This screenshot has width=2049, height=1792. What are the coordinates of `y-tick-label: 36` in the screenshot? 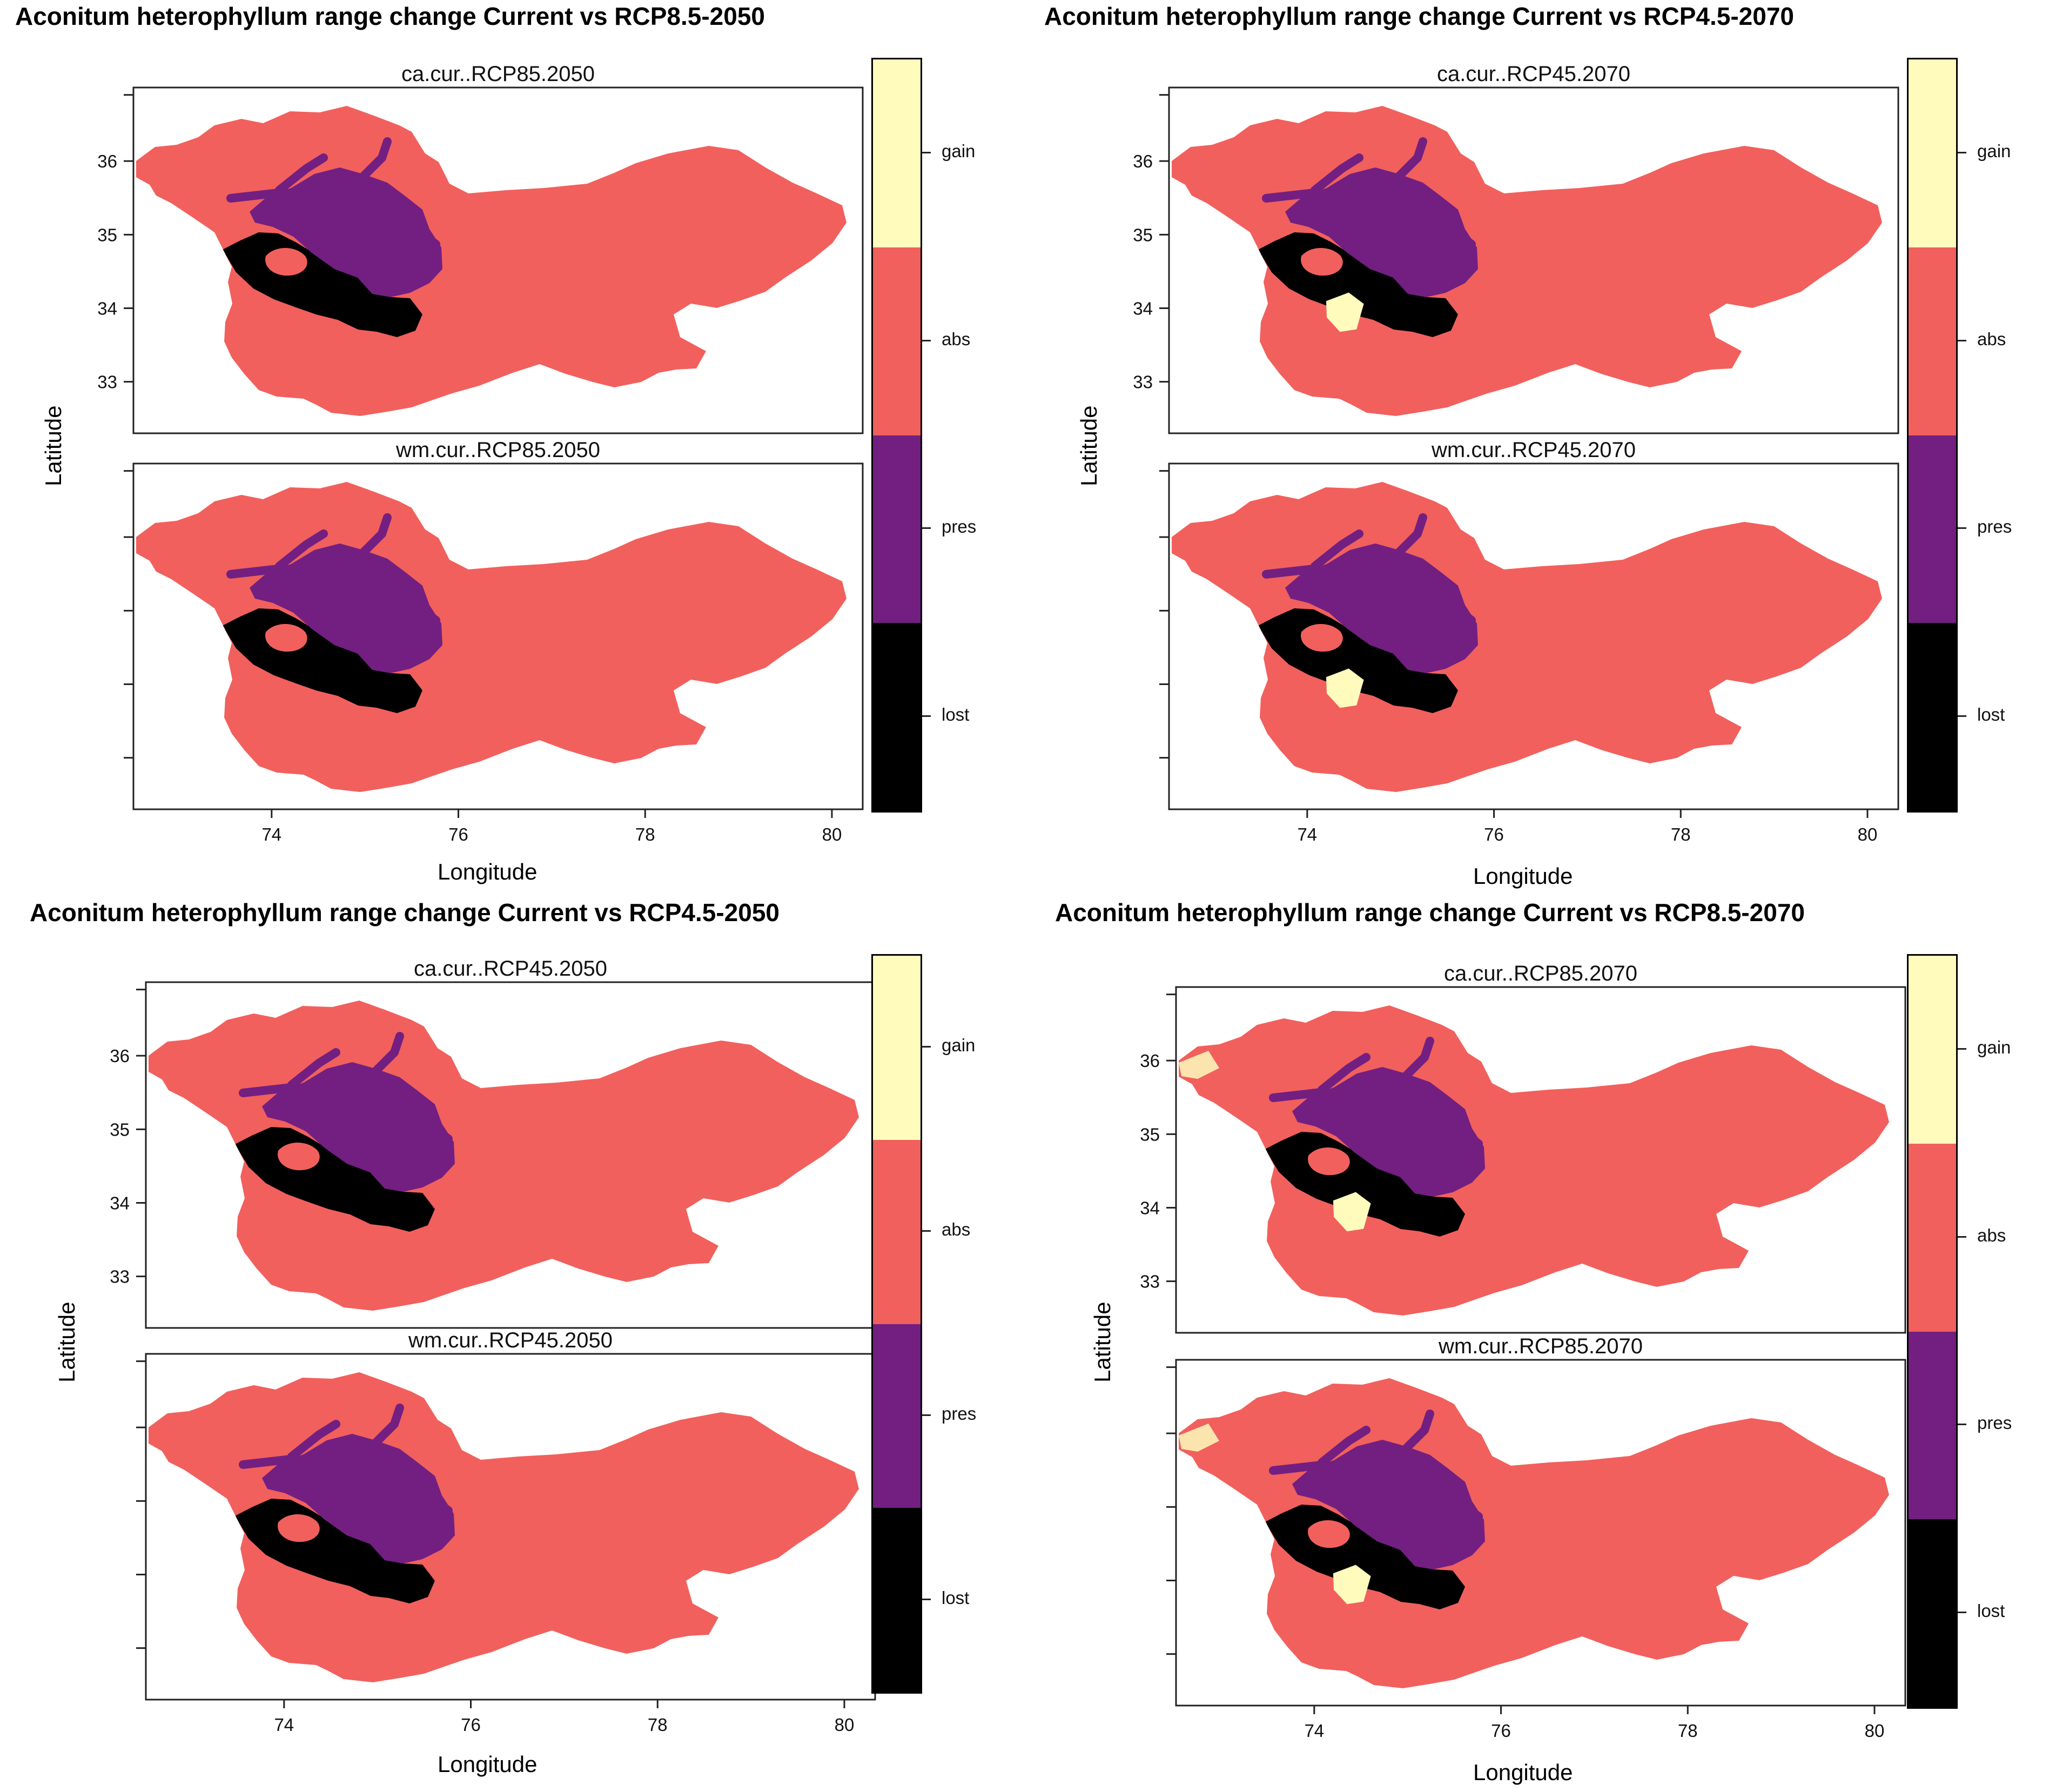 It's located at (120, 1056).